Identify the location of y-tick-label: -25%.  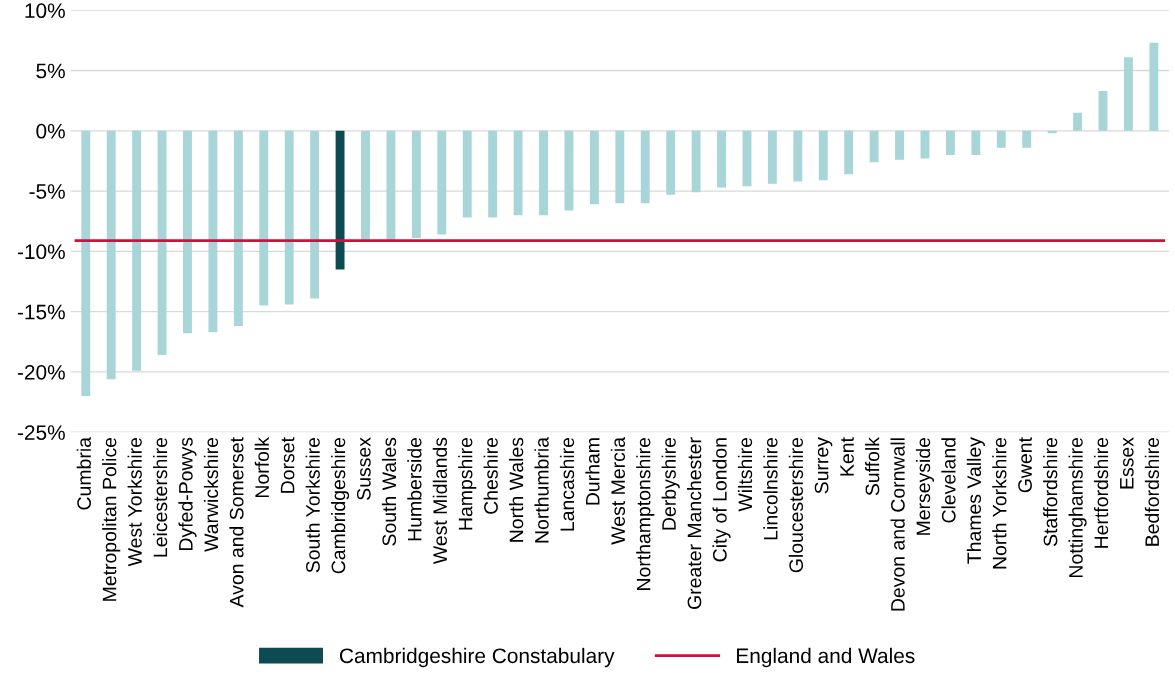
(41, 432).